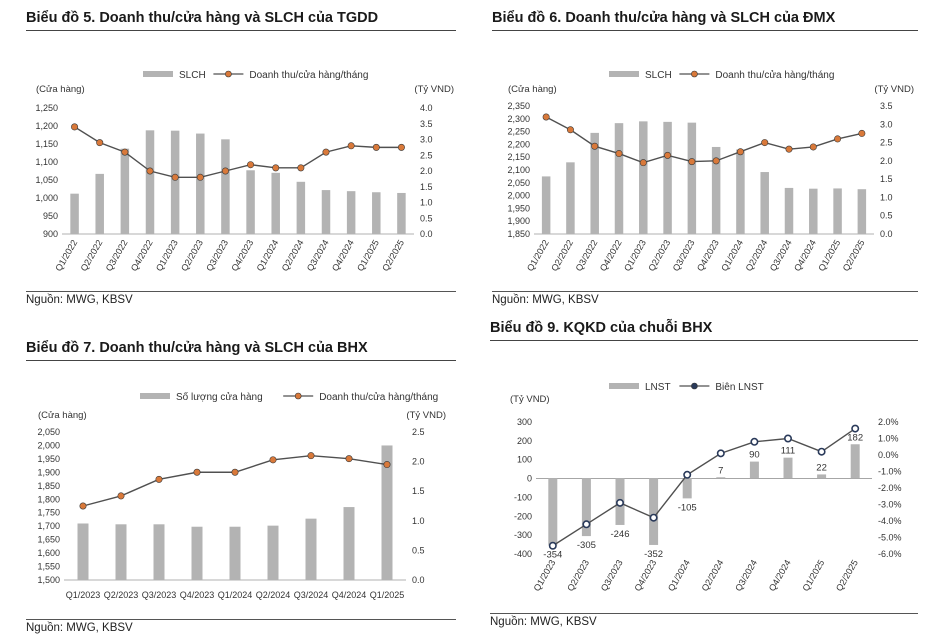  Describe the element at coordinates (523, 535) in the screenshot. I see `left-tick-label: -300` at that location.